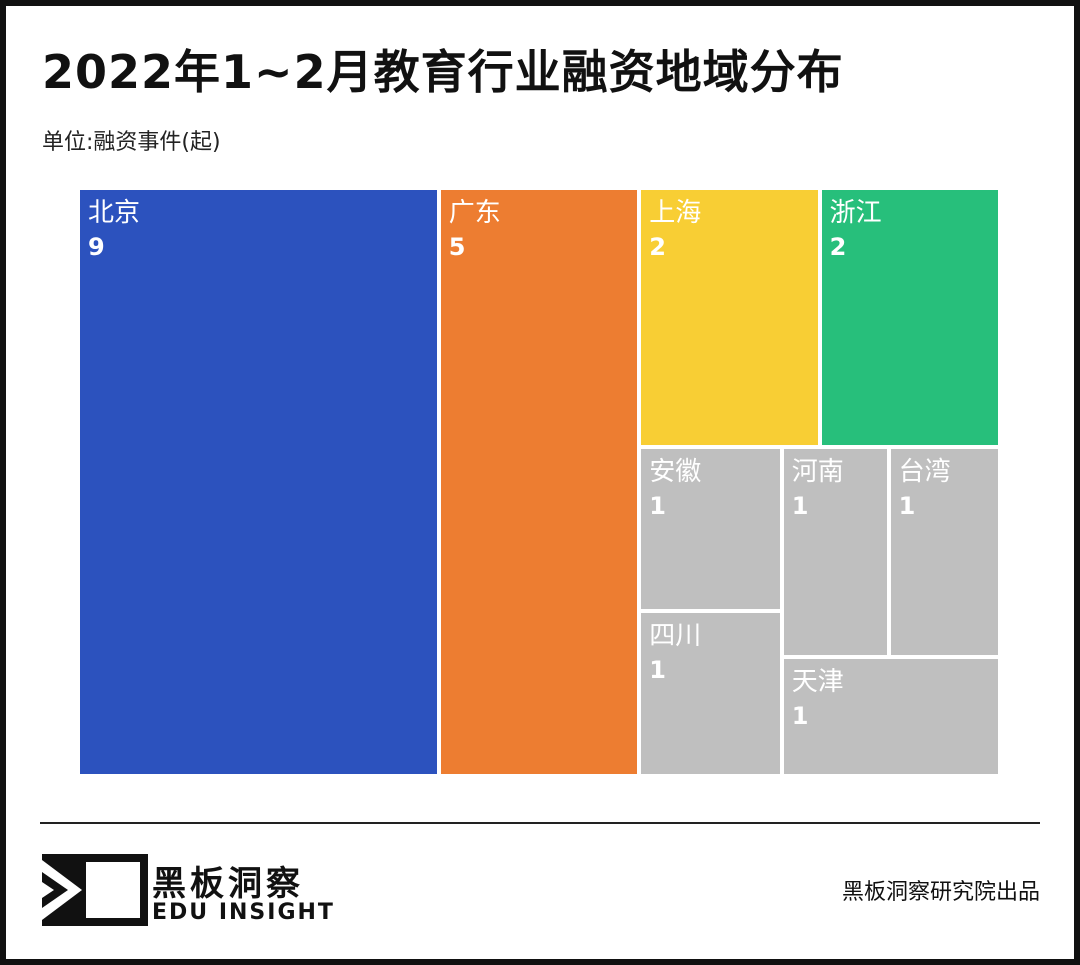 This screenshot has width=1080, height=965. I want to click on treemap-tile: 上海 2, so click(729, 317).